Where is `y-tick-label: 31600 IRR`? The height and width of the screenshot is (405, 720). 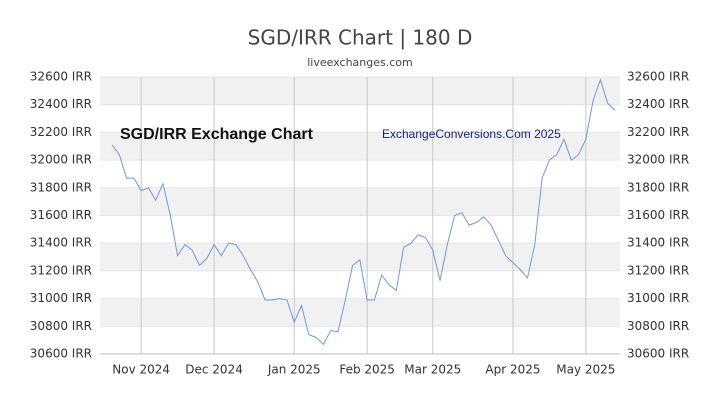 y-tick-label: 31600 IRR is located at coordinates (61, 215).